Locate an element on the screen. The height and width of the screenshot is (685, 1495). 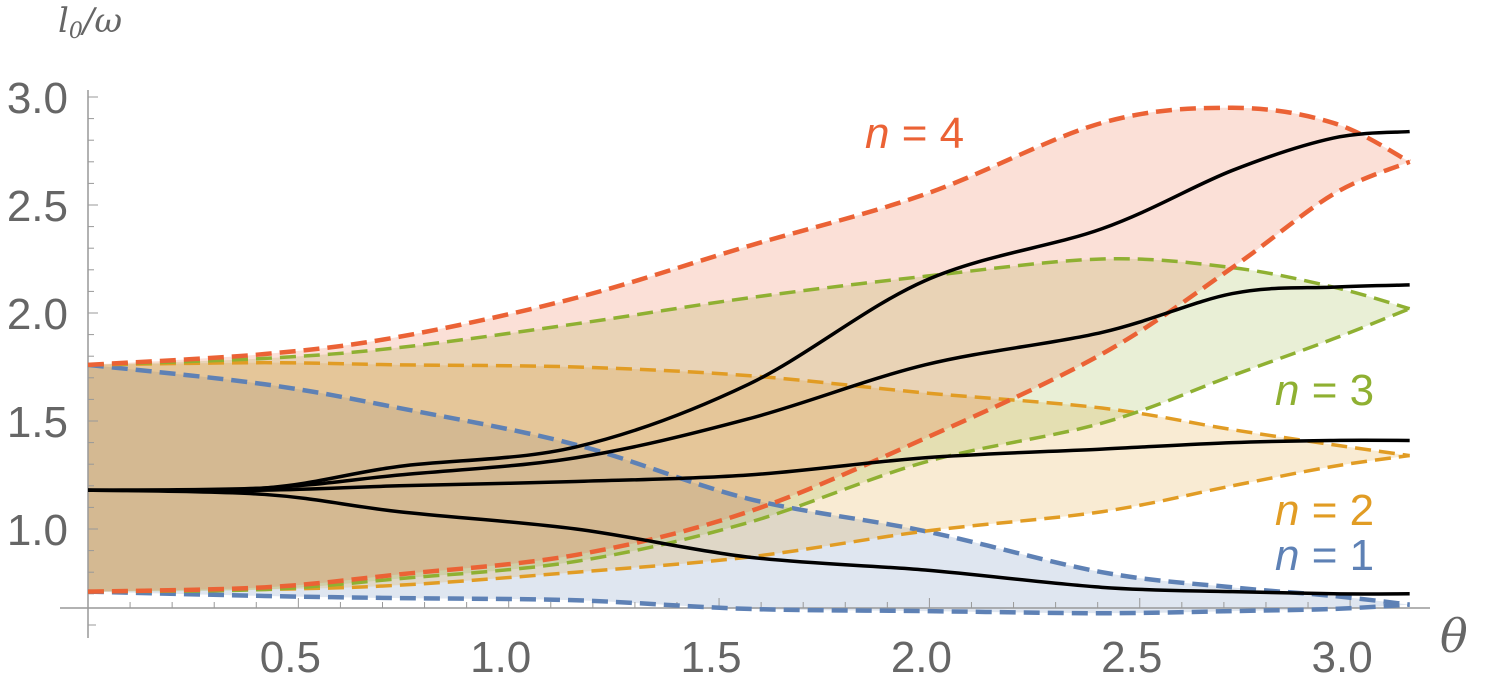
x-tick-label: 2.0 is located at coordinates (921, 657).